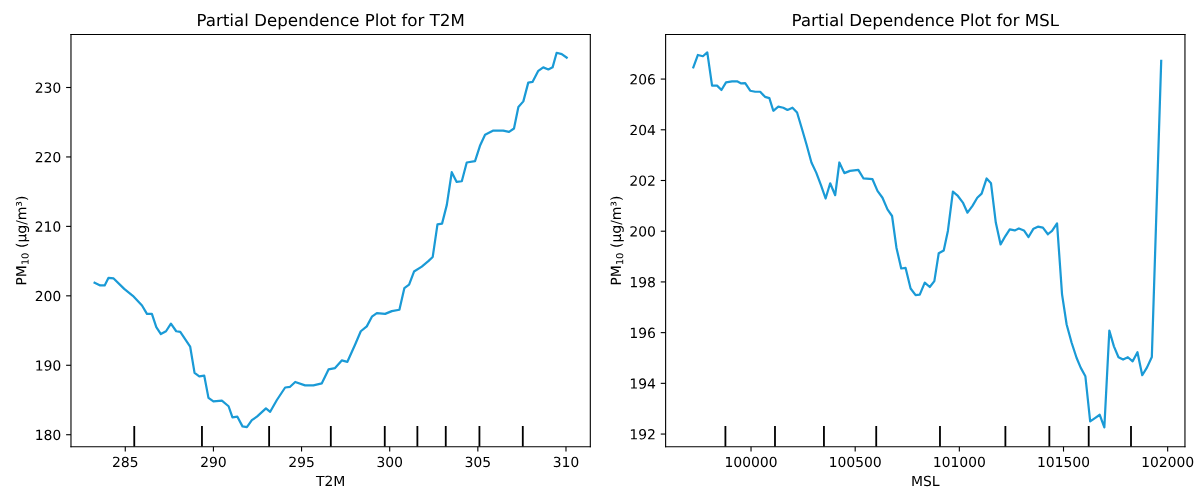  What do you see at coordinates (959, 462) in the screenshot?
I see `x-tick-label: 101000` at bounding box center [959, 462].